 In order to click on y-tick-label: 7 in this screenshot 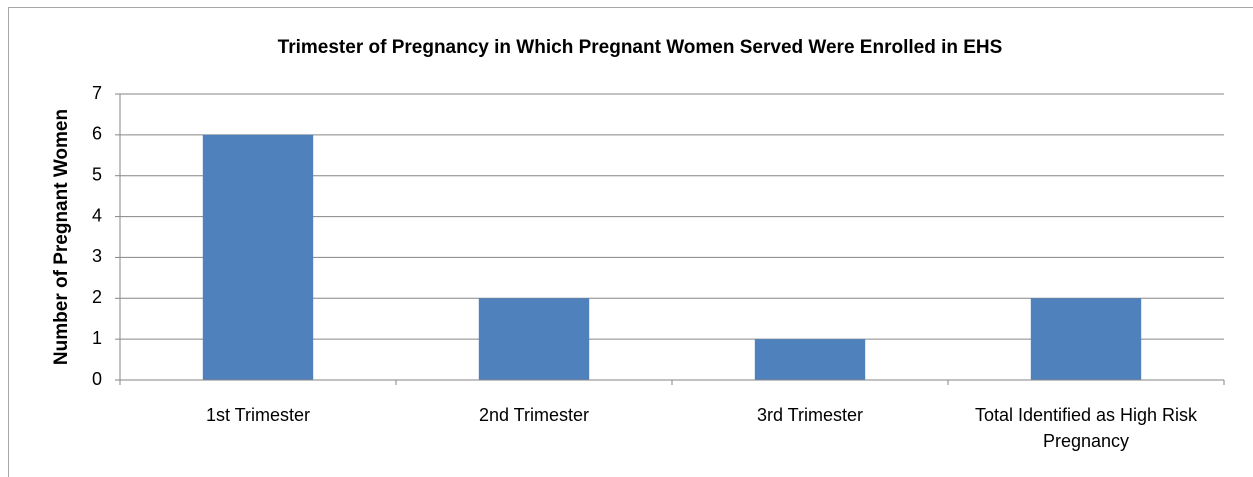, I will do `click(97, 93)`.